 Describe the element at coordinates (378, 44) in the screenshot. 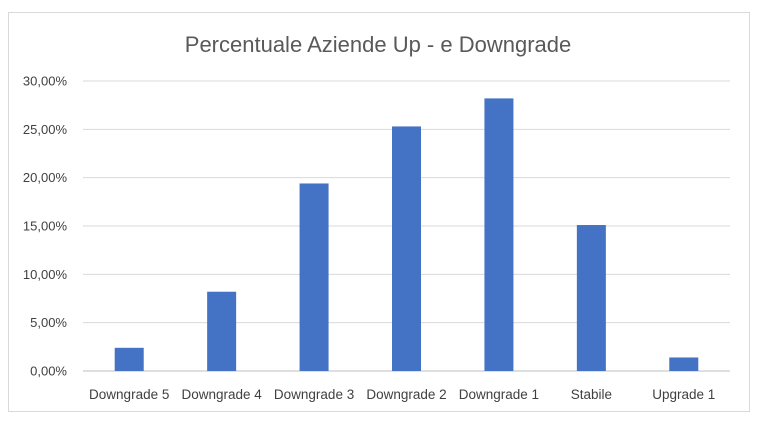

I see `chart-title: Percentuale Aziende Up - e Downgrade` at that location.